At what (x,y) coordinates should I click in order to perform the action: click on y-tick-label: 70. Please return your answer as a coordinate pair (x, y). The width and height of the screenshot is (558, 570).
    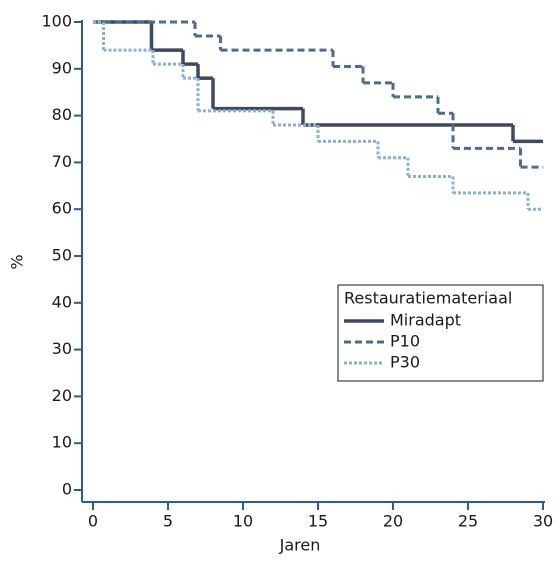
    Looking at the image, I should click on (62, 161).